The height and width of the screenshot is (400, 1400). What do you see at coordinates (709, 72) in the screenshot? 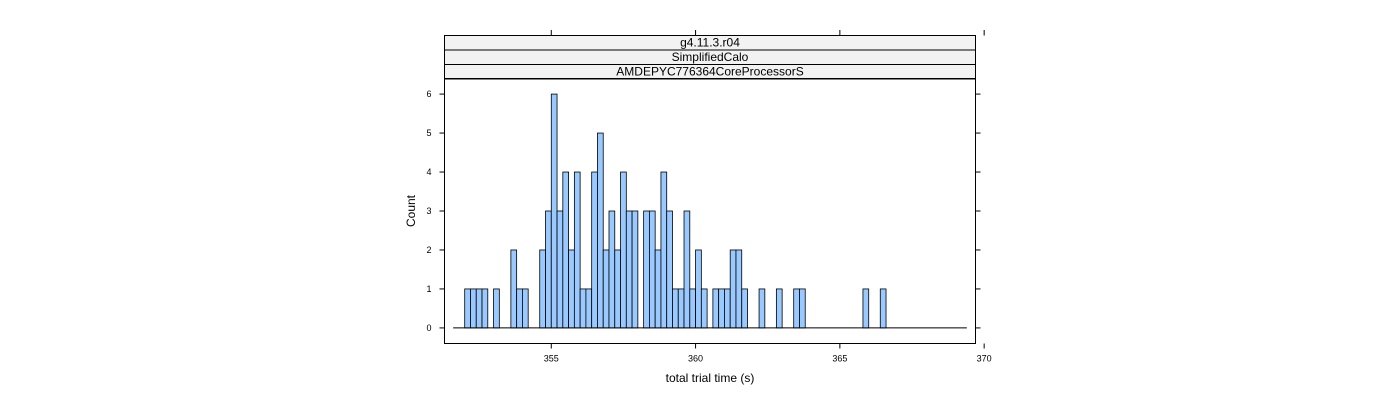
I see `strip-label-2: AMDEPYC776364CoreProcessorS` at bounding box center [709, 72].